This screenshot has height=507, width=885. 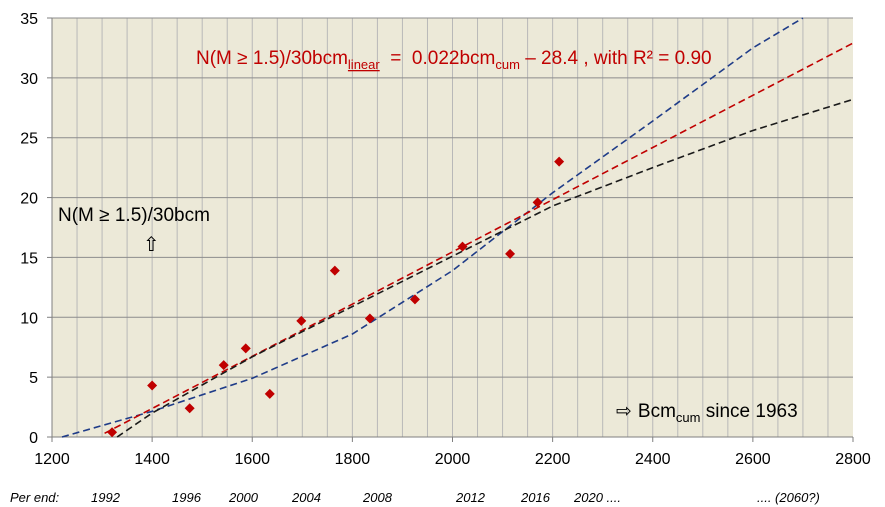 I want to click on x-tick-label: 2400, so click(x=653, y=459).